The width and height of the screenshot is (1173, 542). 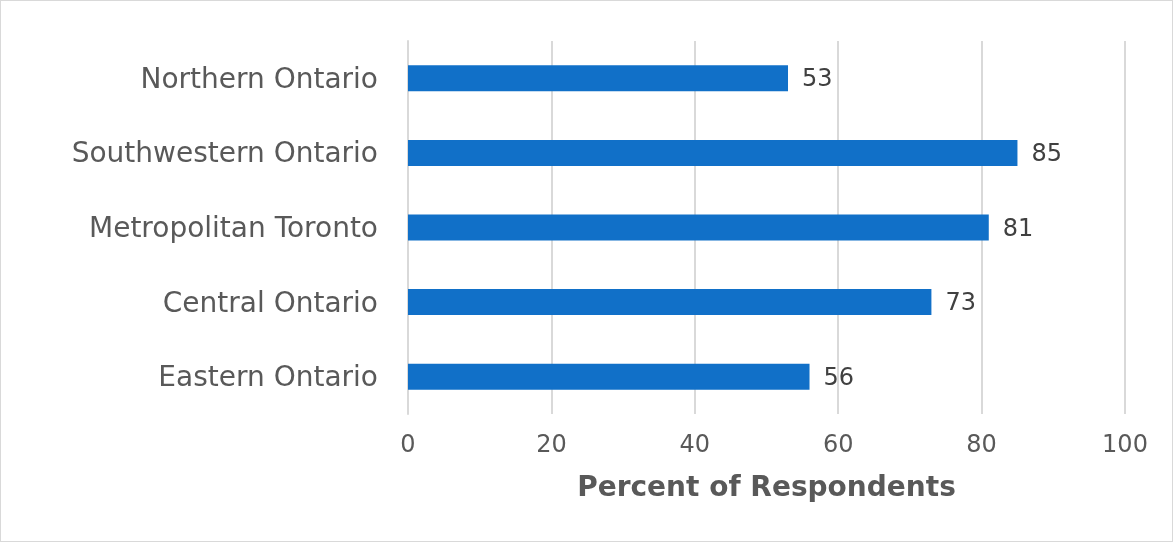 I want to click on x-tick-label: 20, so click(x=551, y=444).